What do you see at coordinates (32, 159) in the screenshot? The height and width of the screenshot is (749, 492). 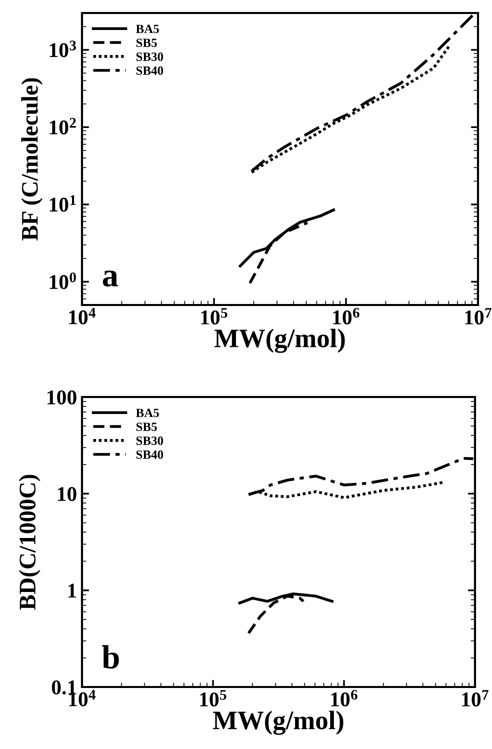 I see `y-axis-title: BF (C/molecule)` at bounding box center [32, 159].